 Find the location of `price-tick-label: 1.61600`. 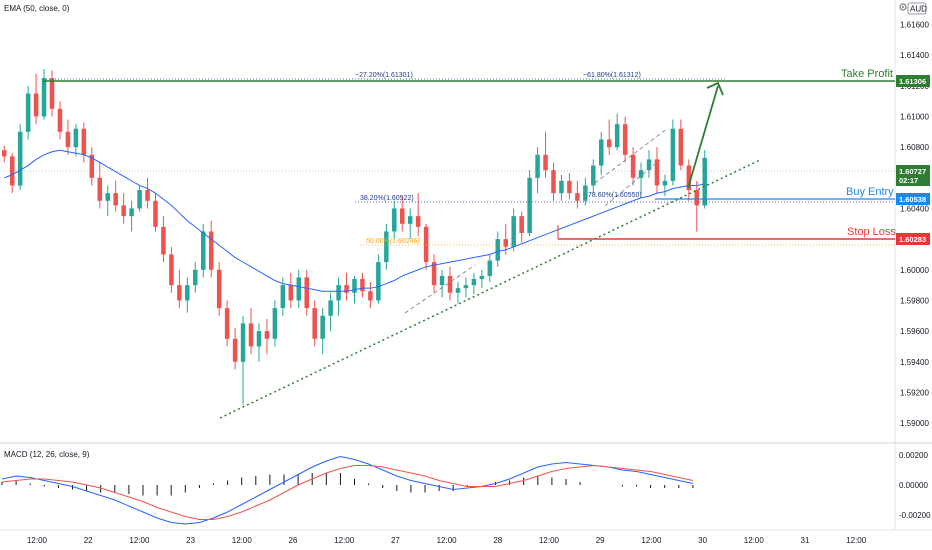

price-tick-label: 1.61600 is located at coordinates (914, 25).